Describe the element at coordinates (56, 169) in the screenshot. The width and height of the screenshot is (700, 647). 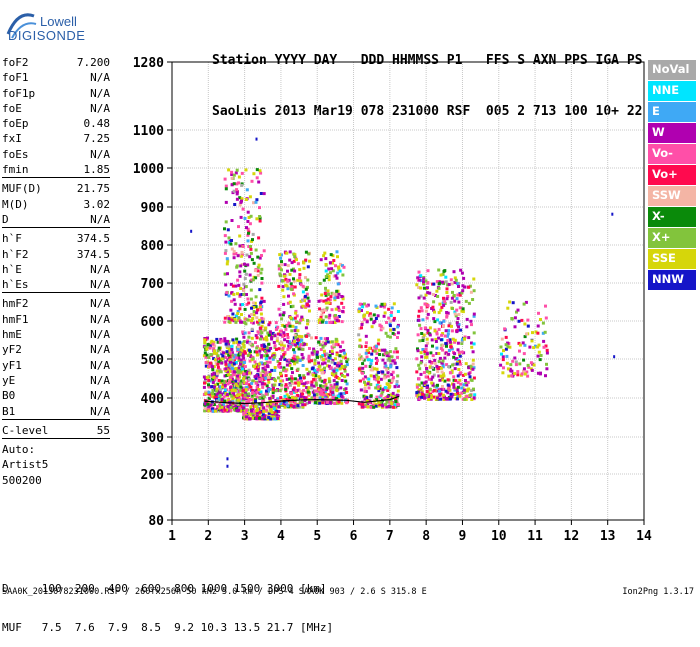
I see `param-row: fmin 1.85` at that location.